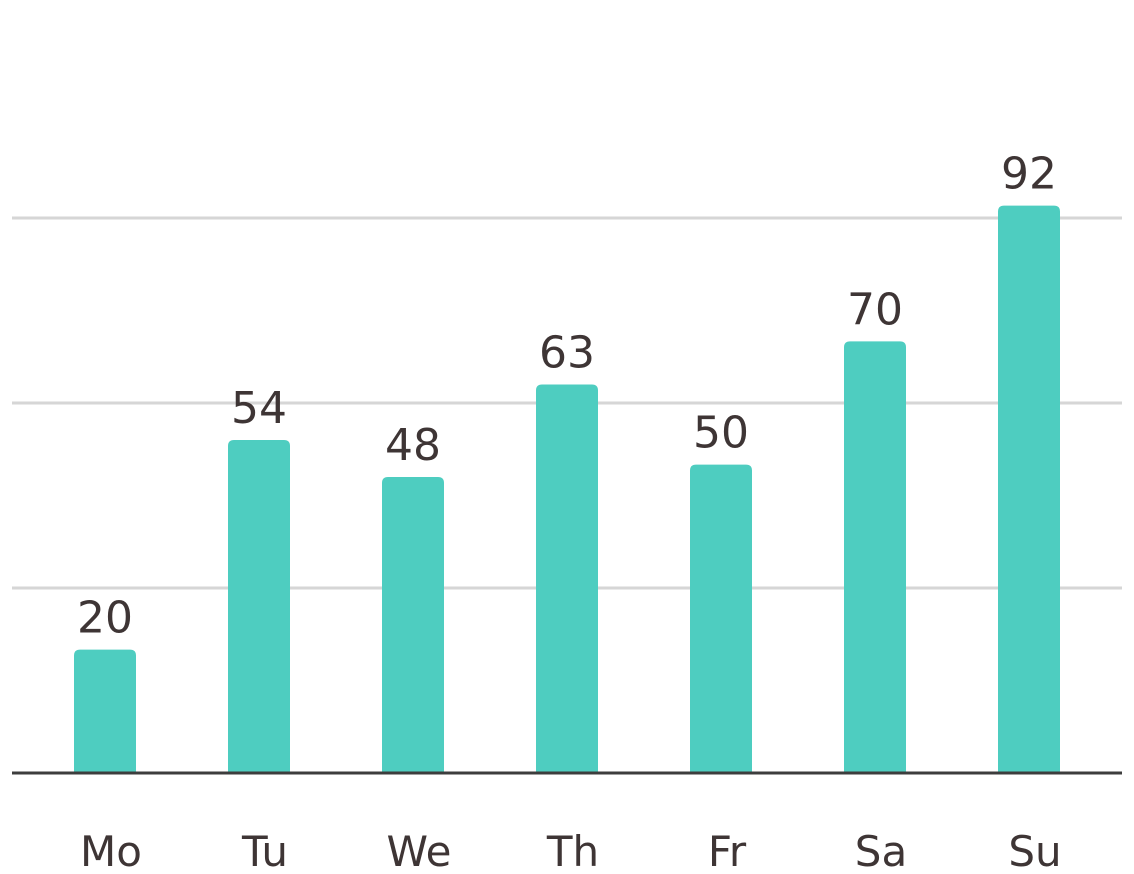 The image size is (1134, 874). Describe the element at coordinates (567, 353) in the screenshot. I see `value-label-th: 63` at that location.